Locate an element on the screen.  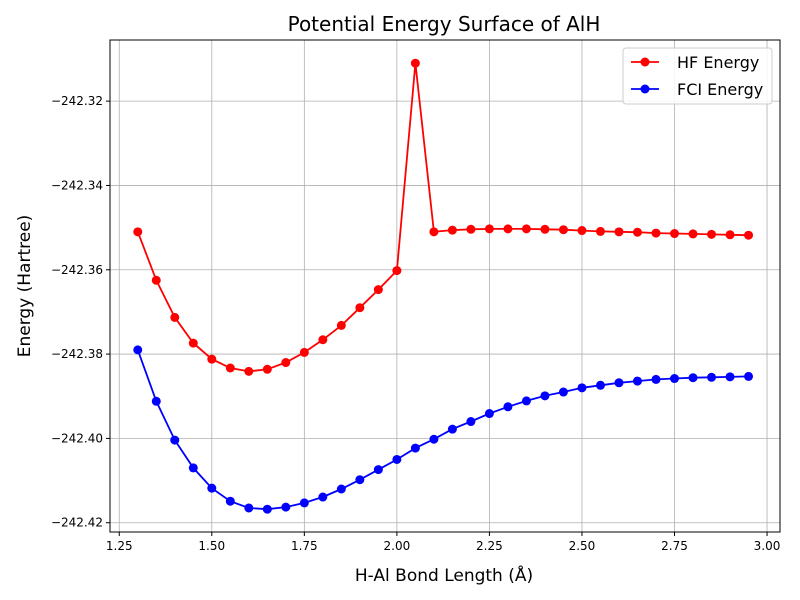
chart-title: Potential Energy Surface of AlH is located at coordinates (444, 24).